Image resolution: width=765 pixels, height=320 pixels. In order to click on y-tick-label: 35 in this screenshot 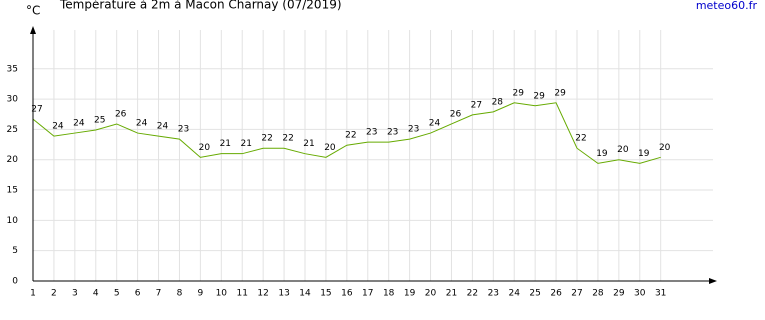, I will do `click(12, 69)`.